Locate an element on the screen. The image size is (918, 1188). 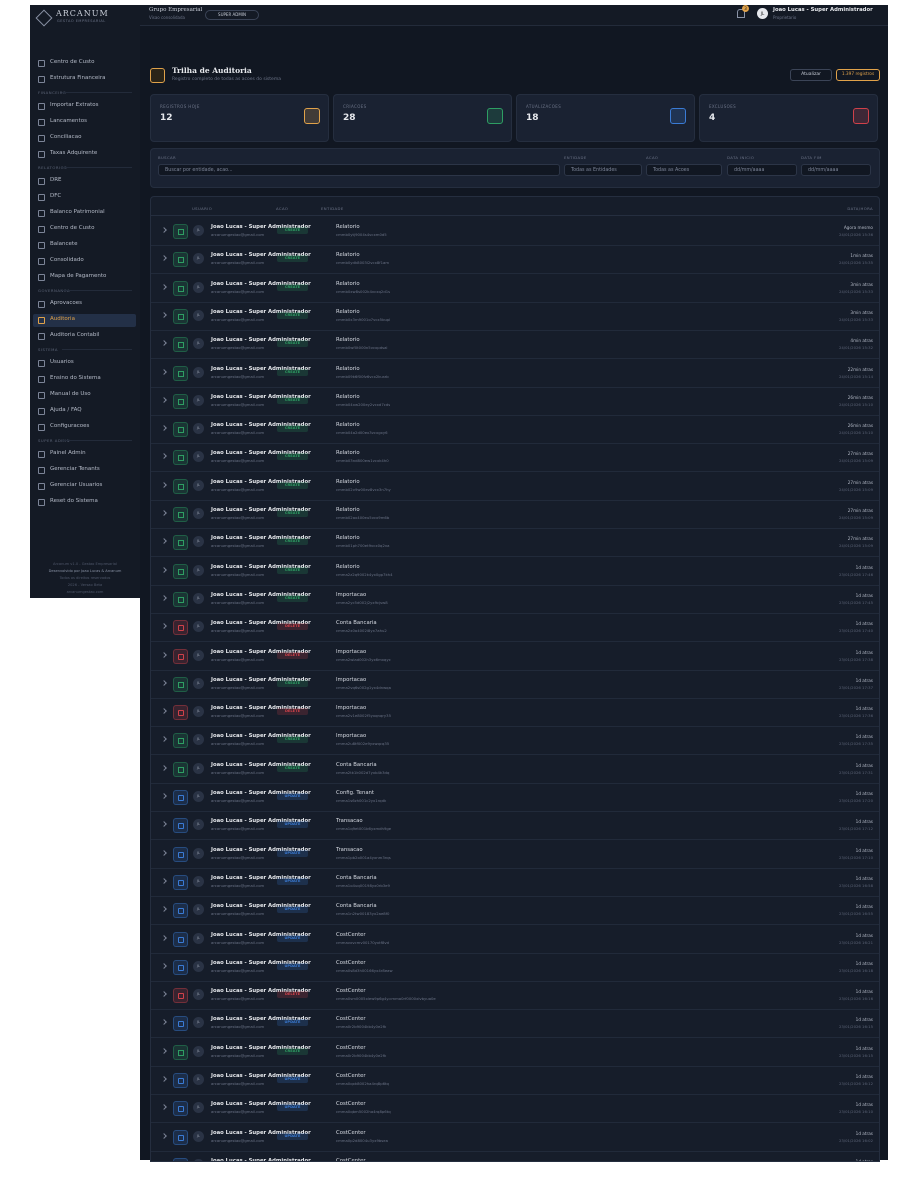
menu-item: Usuarios is located at coordinates (62, 362).